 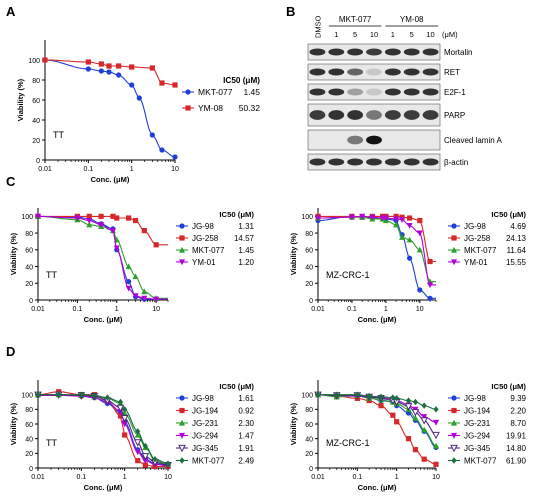 What do you see at coordinates (34, 61) in the screenshot?
I see `y-tick-label: 100` at bounding box center [34, 61].